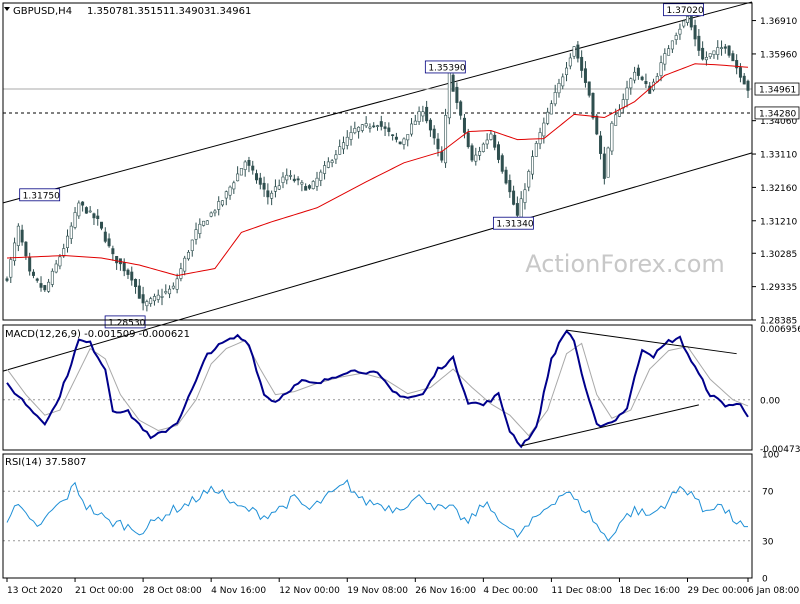 Image resolution: width=800 pixels, height=604 pixels. Describe the element at coordinates (778, 156) in the screenshot. I see `price-tick-label: 1.33110` at that location.